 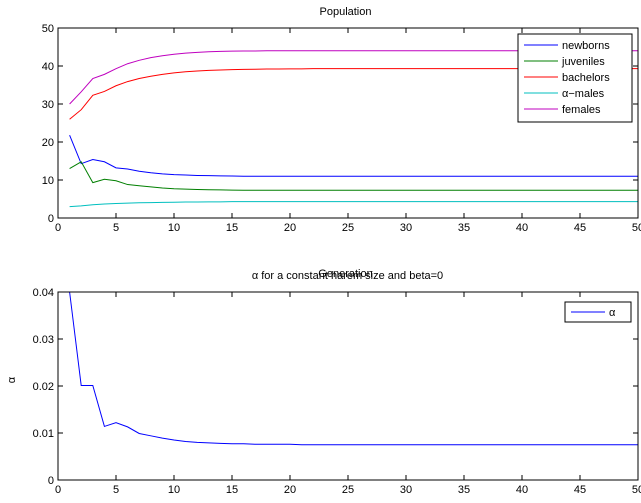 I want to click on population-xtick-label: 10, so click(x=174, y=228).